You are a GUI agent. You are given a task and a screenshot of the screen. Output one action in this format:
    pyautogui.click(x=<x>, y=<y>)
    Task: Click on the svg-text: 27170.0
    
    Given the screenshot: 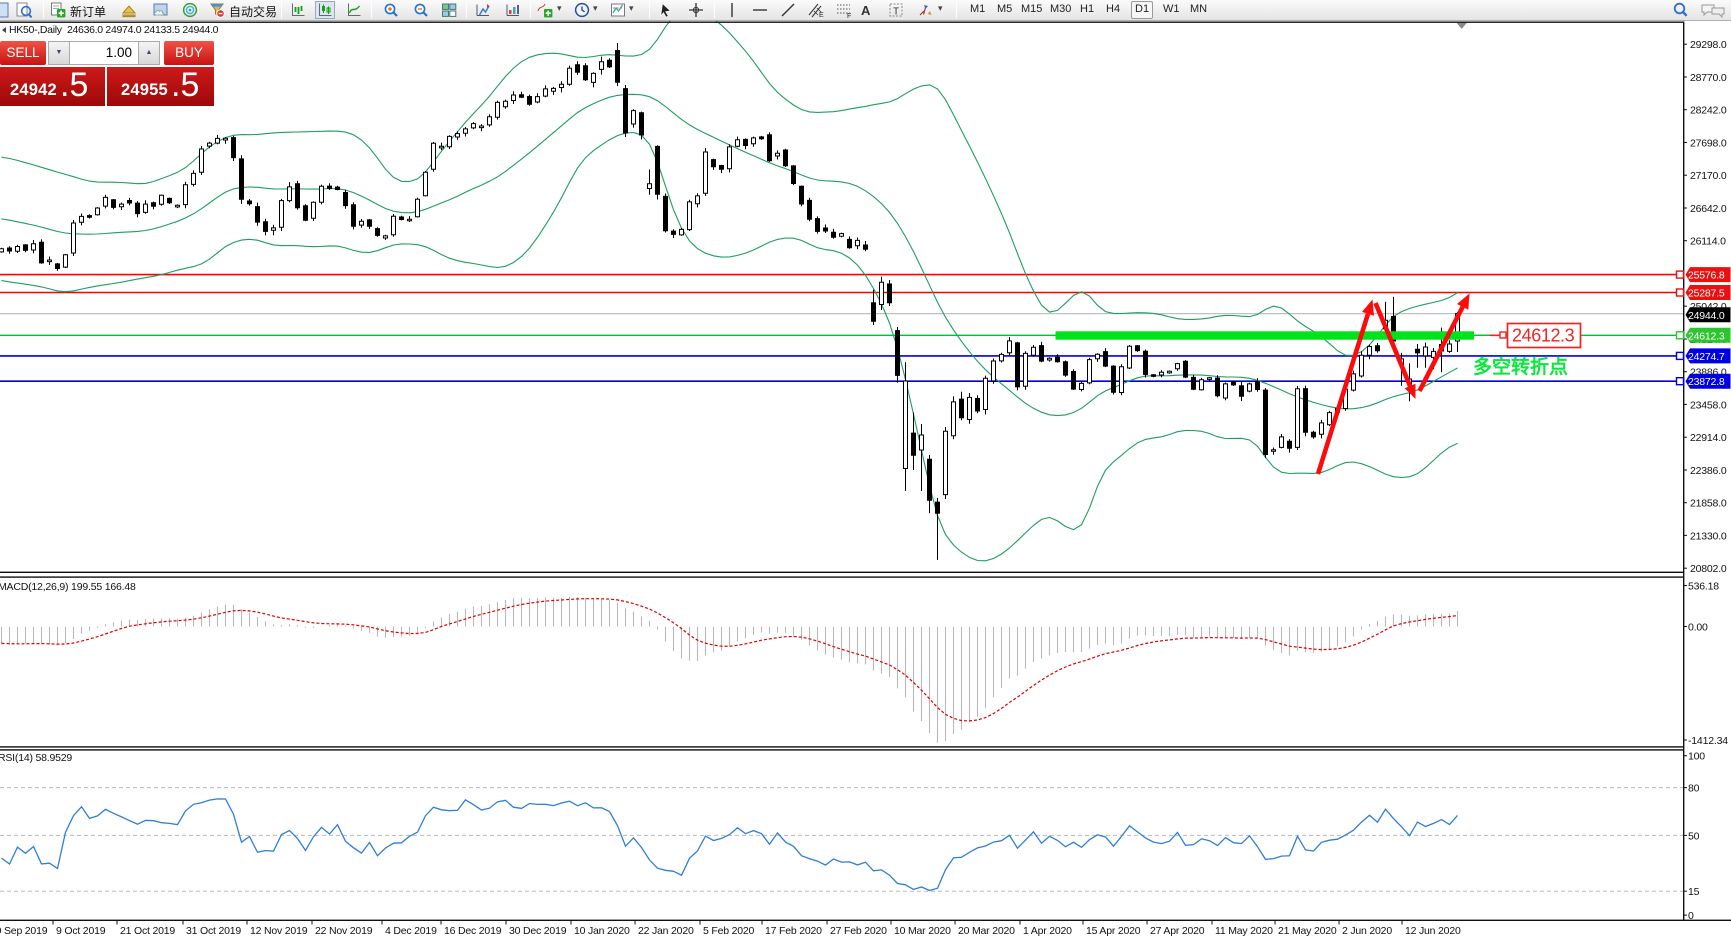 What is the action you would take?
    pyautogui.click(x=1708, y=176)
    